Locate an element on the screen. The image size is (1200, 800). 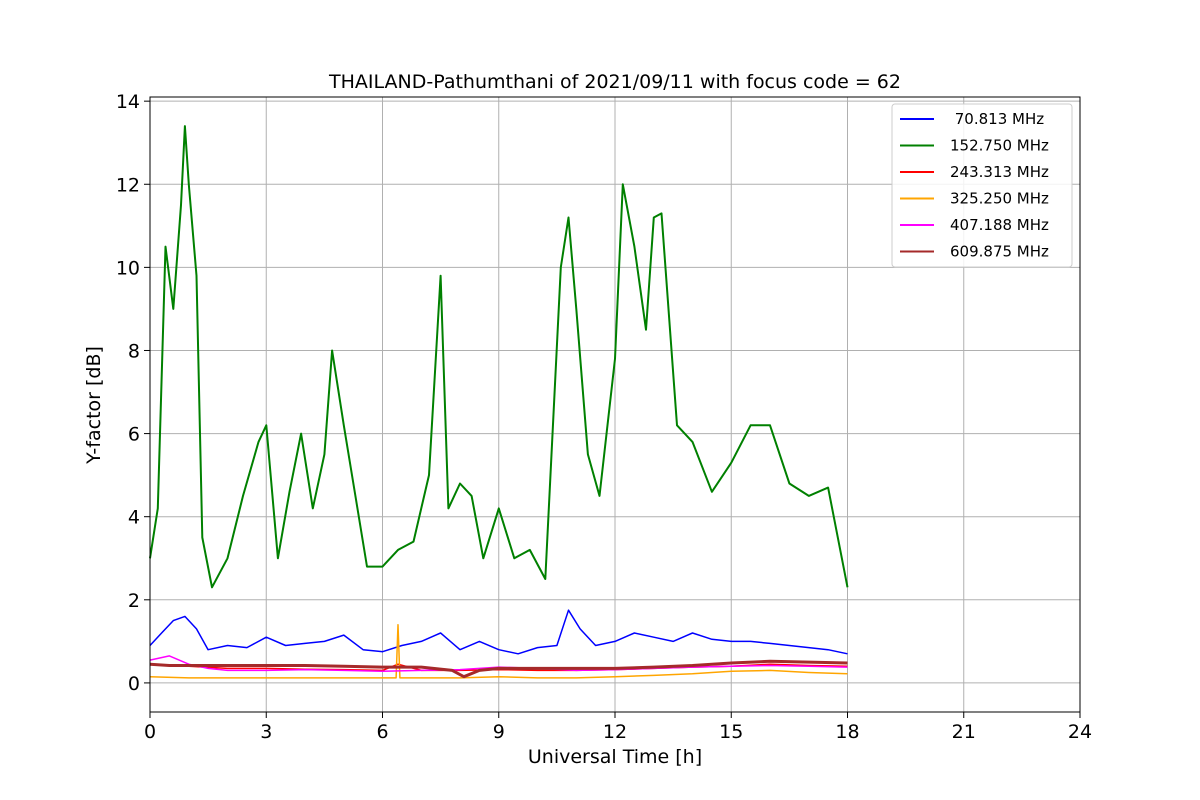
legend-label: 407.188 MHz is located at coordinates (999, 225).